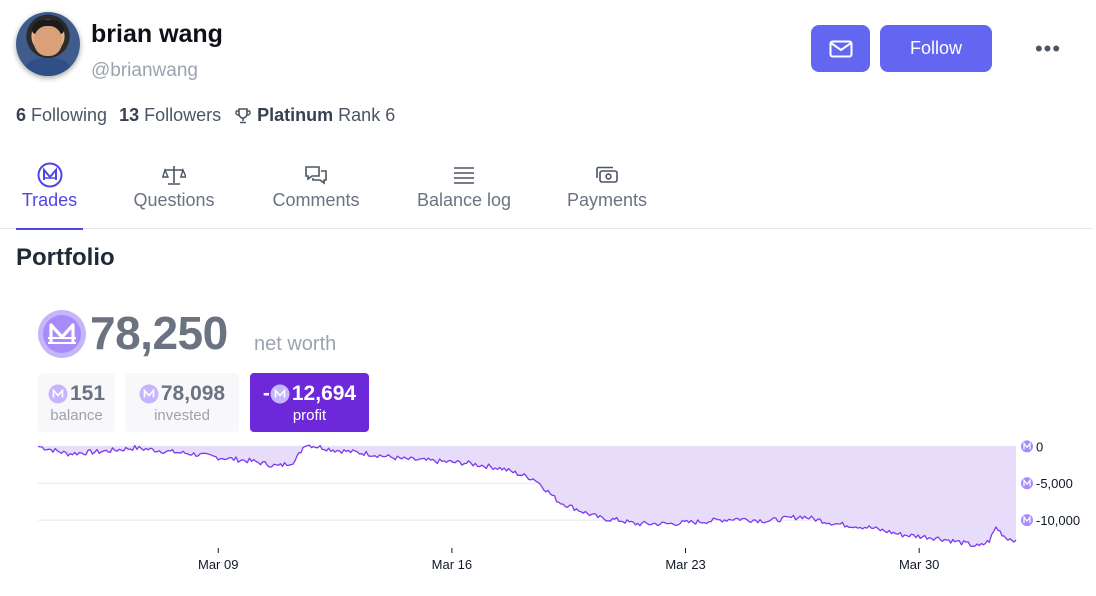 The width and height of the screenshot is (1096, 596). I want to click on net-worth-label: net worth, so click(295, 344).